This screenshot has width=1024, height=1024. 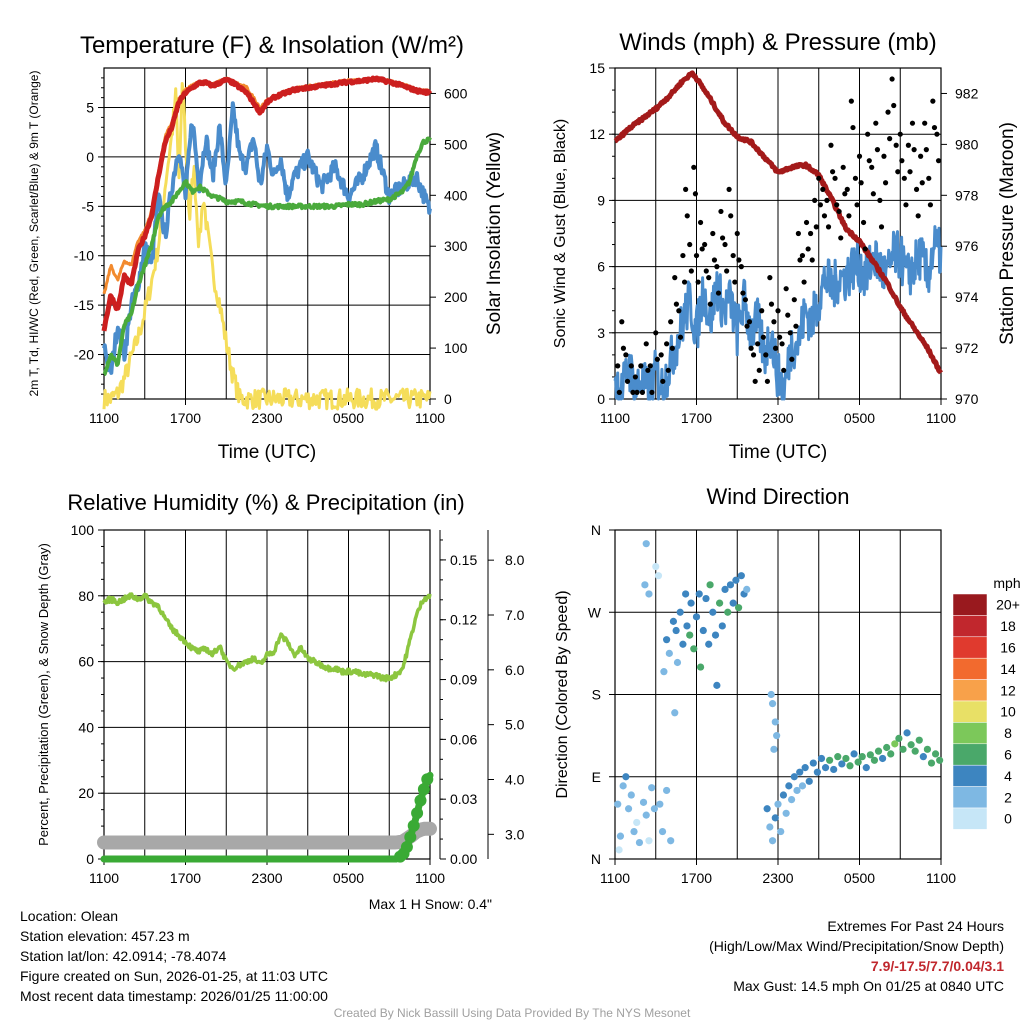 I want to click on colorbar-label: 12, so click(x=1008, y=690).